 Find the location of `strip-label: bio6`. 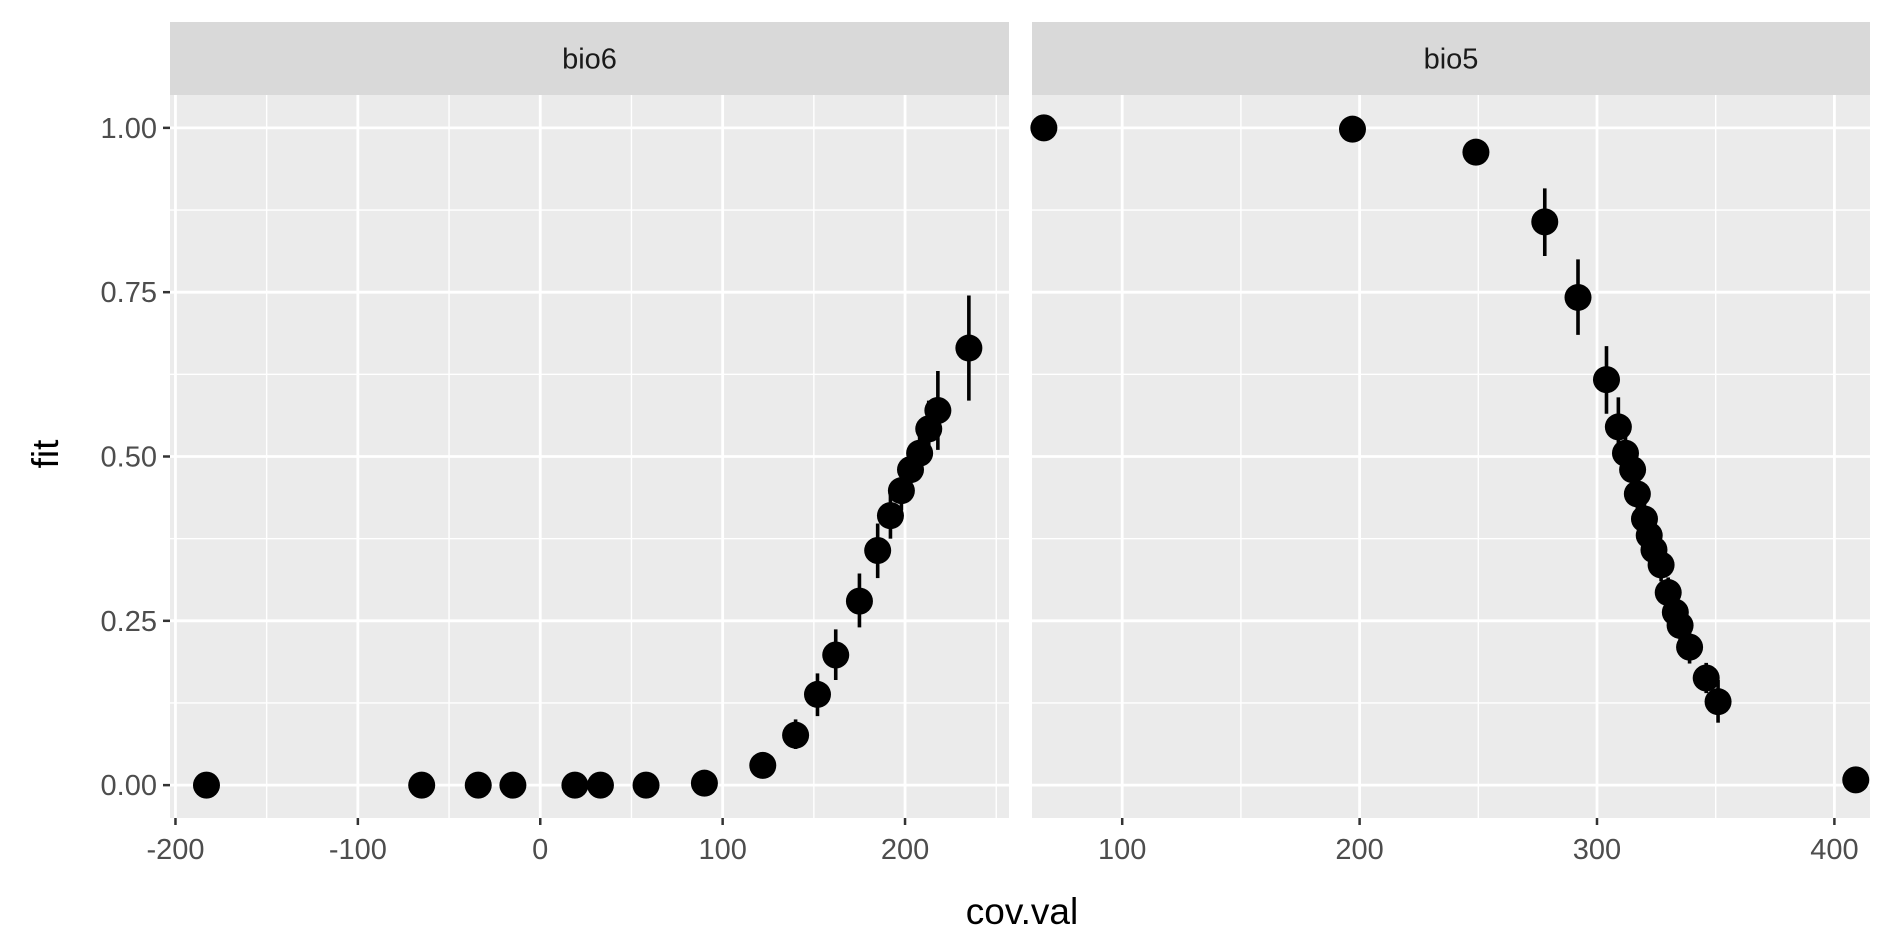

strip-label: bio6 is located at coordinates (589, 60).